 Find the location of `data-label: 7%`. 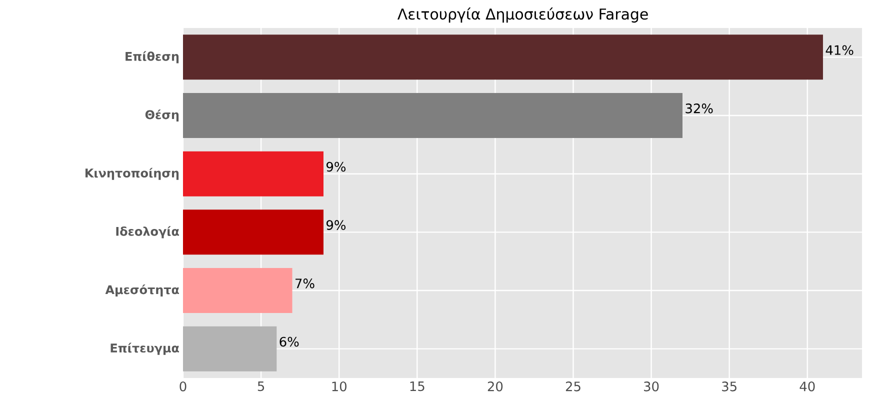

data-label: 7% is located at coordinates (305, 283).